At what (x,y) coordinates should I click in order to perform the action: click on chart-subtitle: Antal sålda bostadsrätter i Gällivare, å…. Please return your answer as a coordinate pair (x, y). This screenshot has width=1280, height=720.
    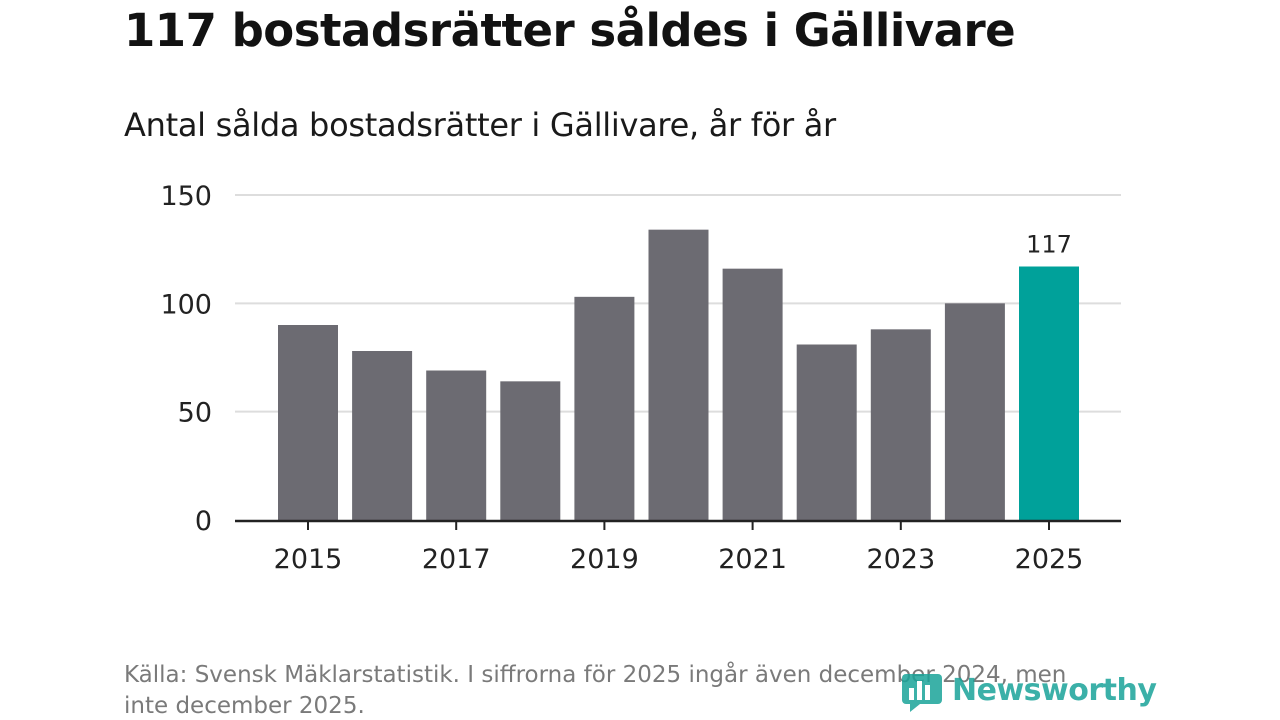
    Looking at the image, I should click on (480, 125).